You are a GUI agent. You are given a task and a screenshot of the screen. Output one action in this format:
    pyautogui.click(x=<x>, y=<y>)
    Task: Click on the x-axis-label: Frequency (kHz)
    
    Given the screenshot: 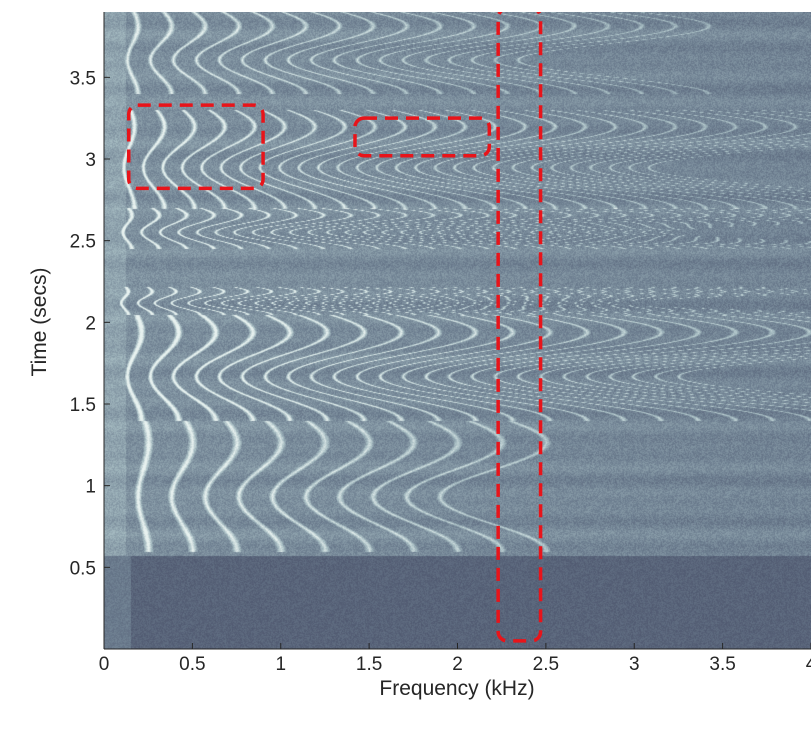 What is the action you would take?
    pyautogui.click(x=456, y=688)
    